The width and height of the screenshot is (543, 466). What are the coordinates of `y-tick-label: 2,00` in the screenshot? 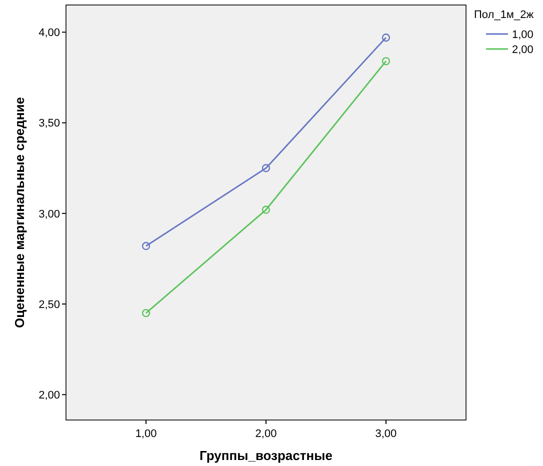 It's located at (49, 395).